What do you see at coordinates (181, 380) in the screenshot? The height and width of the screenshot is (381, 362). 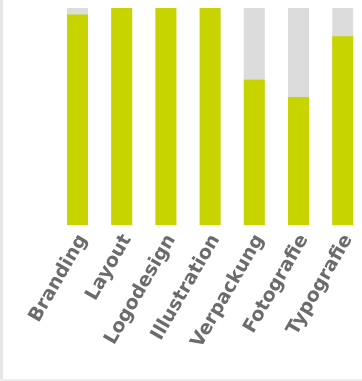 I see `bottom-border` at bounding box center [181, 380].